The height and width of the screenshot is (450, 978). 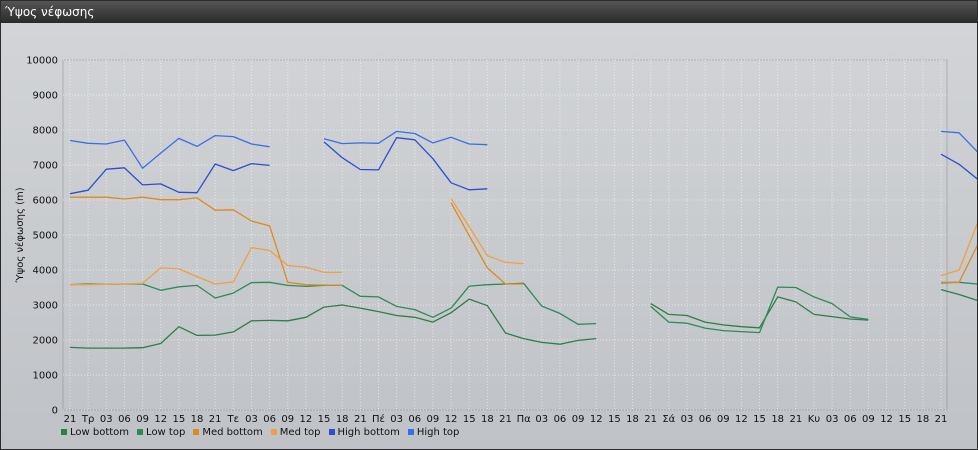 I want to click on legend-item-low-top: Low top, so click(x=161, y=432).